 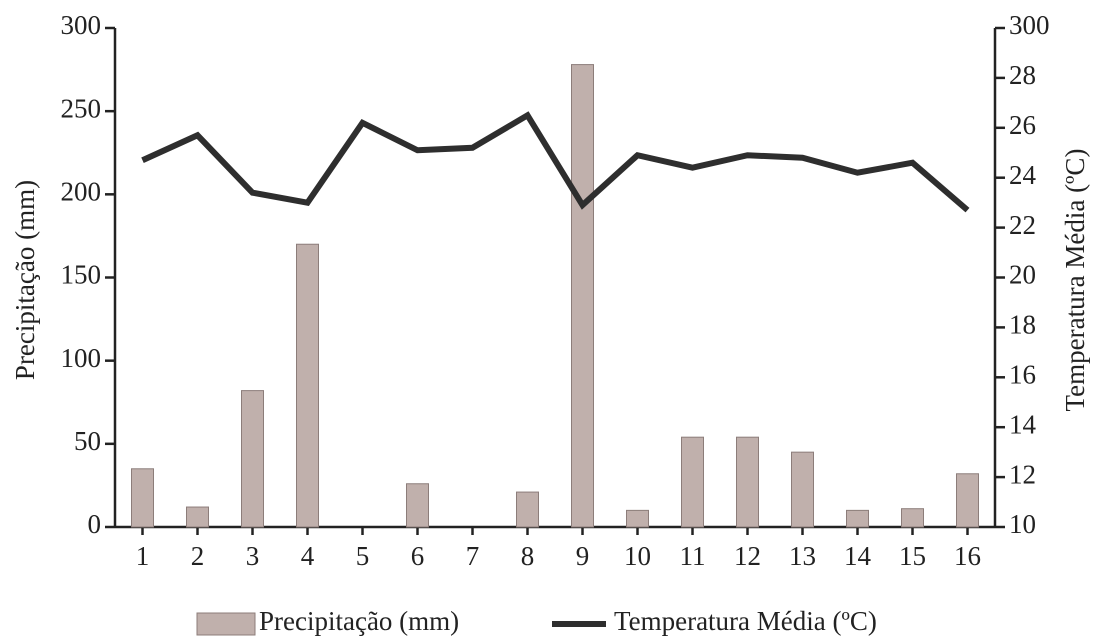 What do you see at coordinates (858, 556) in the screenshot?
I see `x-tick-label: 14` at bounding box center [858, 556].